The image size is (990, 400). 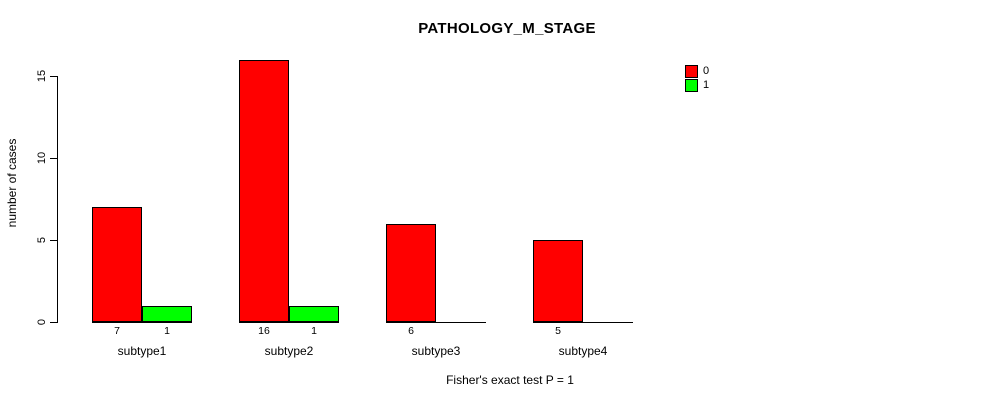 What do you see at coordinates (510, 380) in the screenshot?
I see `statistical-test-caption: Fisher's exact test P = 1` at bounding box center [510, 380].